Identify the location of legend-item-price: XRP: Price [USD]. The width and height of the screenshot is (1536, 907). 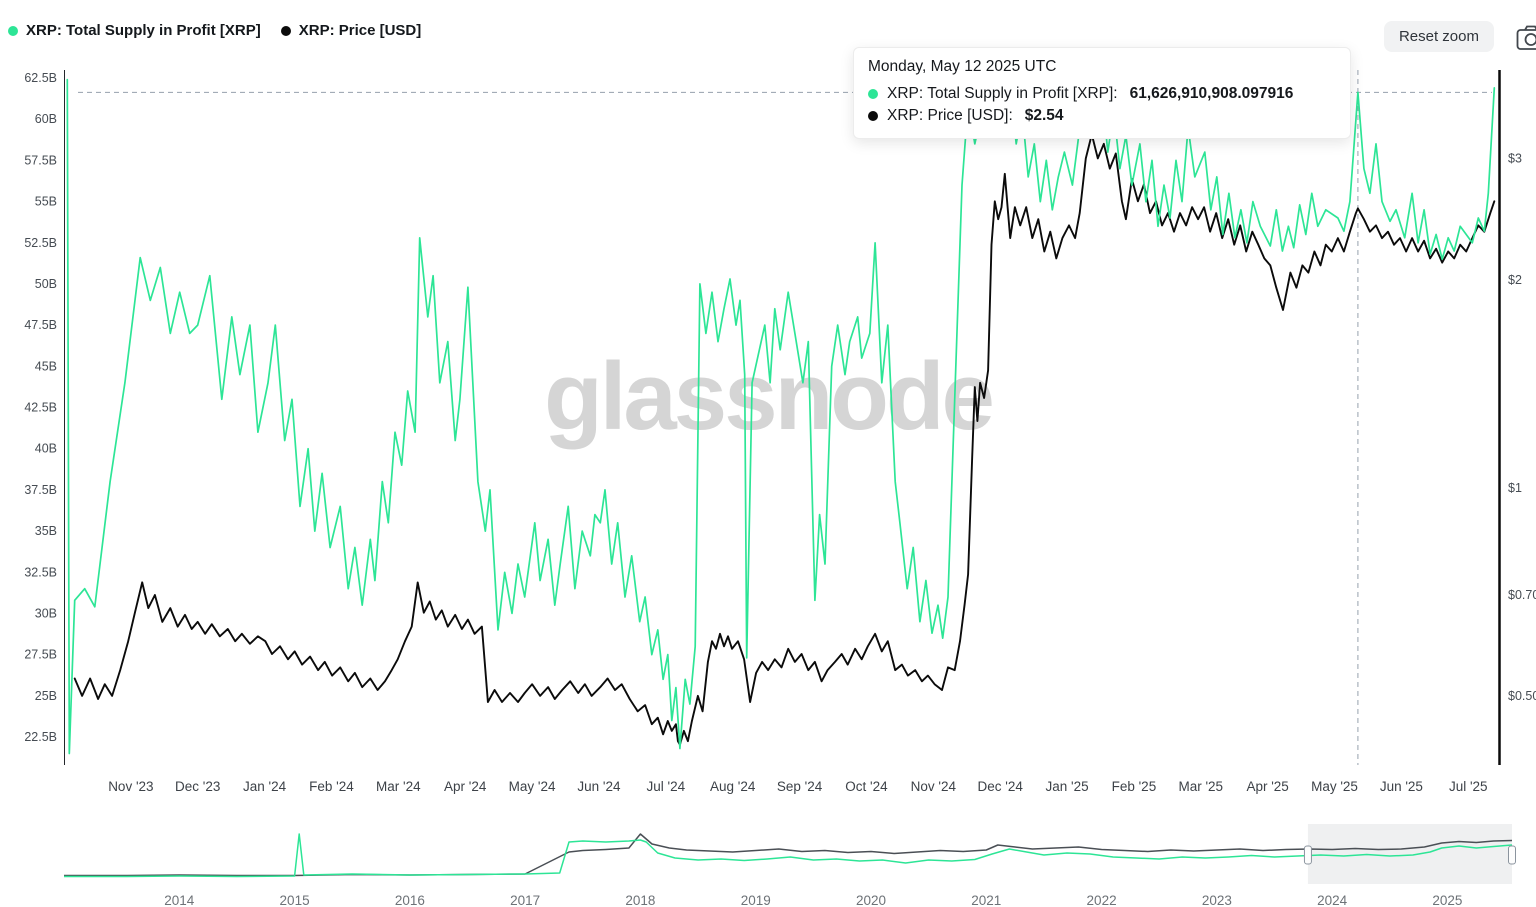
(351, 30).